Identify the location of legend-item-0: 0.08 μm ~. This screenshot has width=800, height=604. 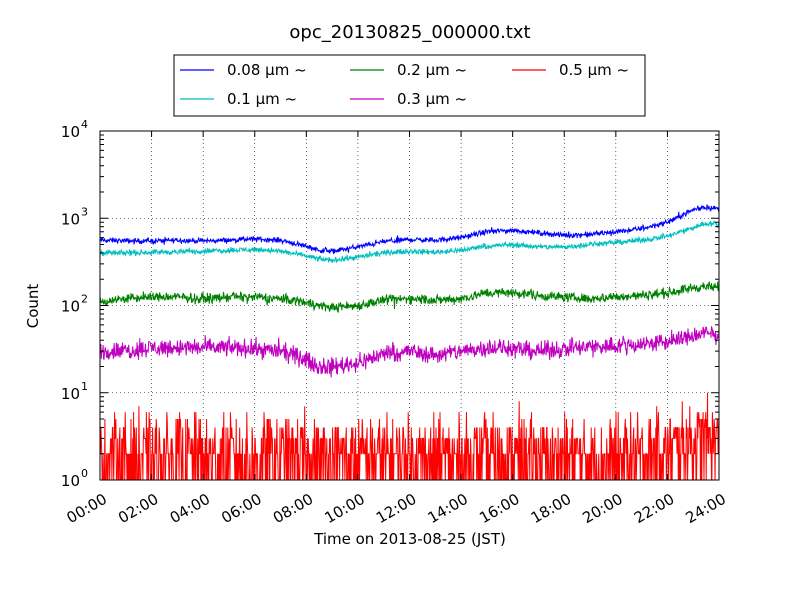
(243, 70).